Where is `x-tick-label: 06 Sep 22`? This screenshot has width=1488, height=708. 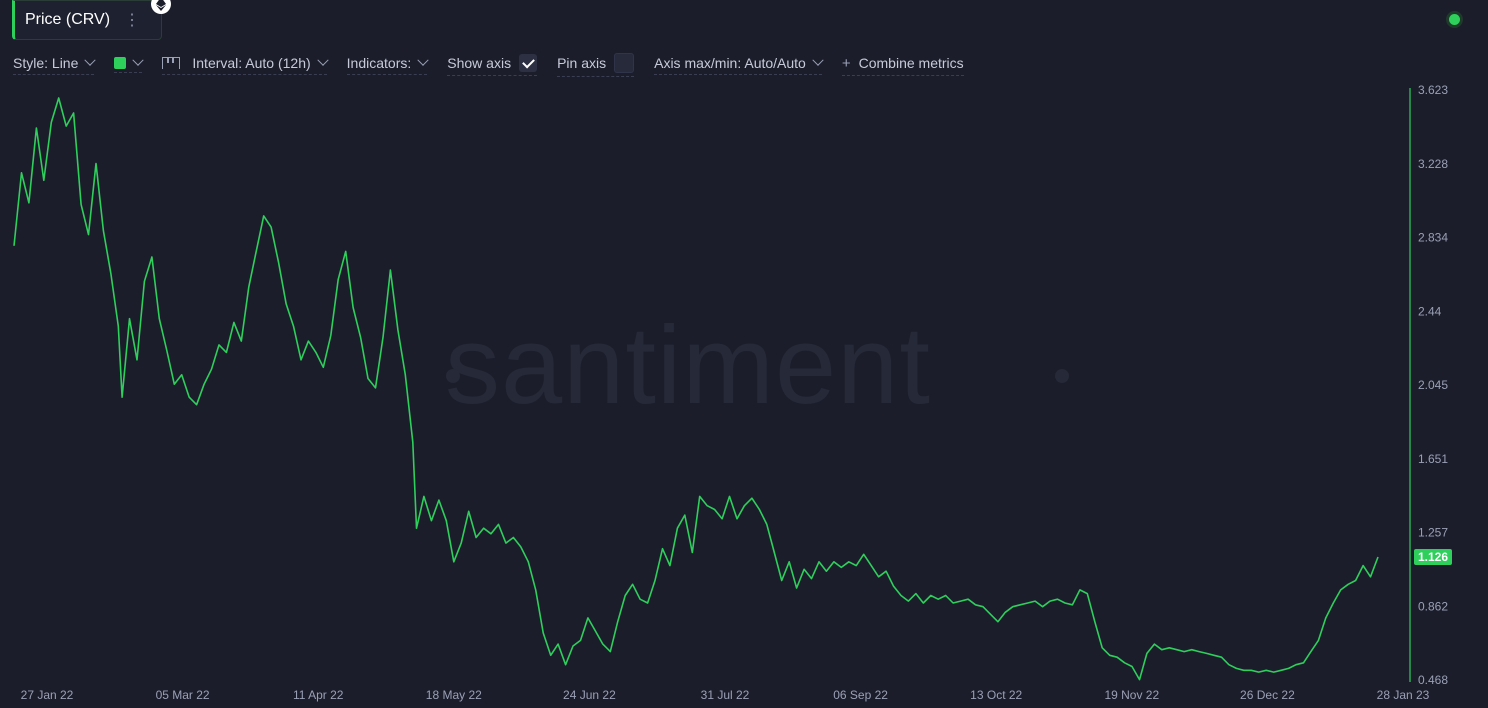 x-tick-label: 06 Sep 22 is located at coordinates (860, 695).